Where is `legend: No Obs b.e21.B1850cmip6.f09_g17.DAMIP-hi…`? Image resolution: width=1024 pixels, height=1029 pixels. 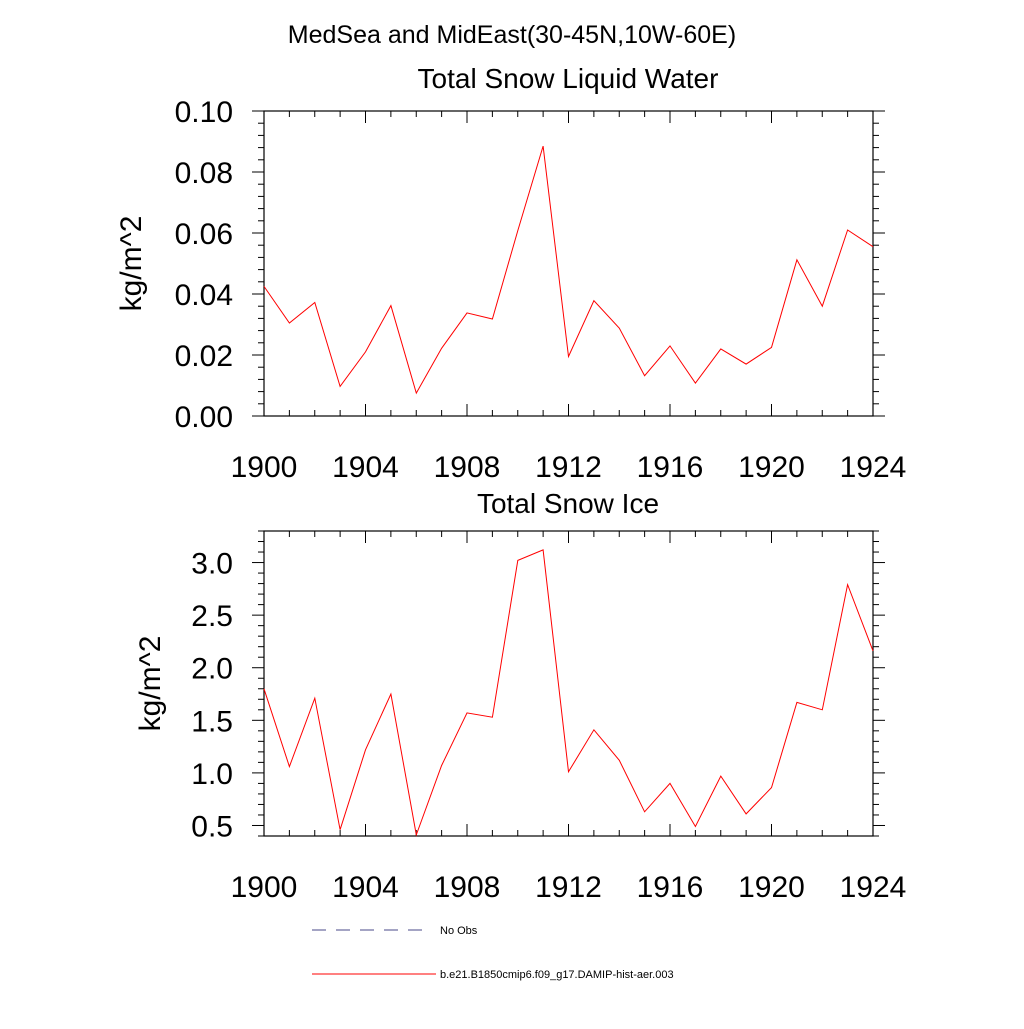 legend: No Obs b.e21.B1850cmip6.f09_g17.DAMIP-hi… is located at coordinates (493, 953).